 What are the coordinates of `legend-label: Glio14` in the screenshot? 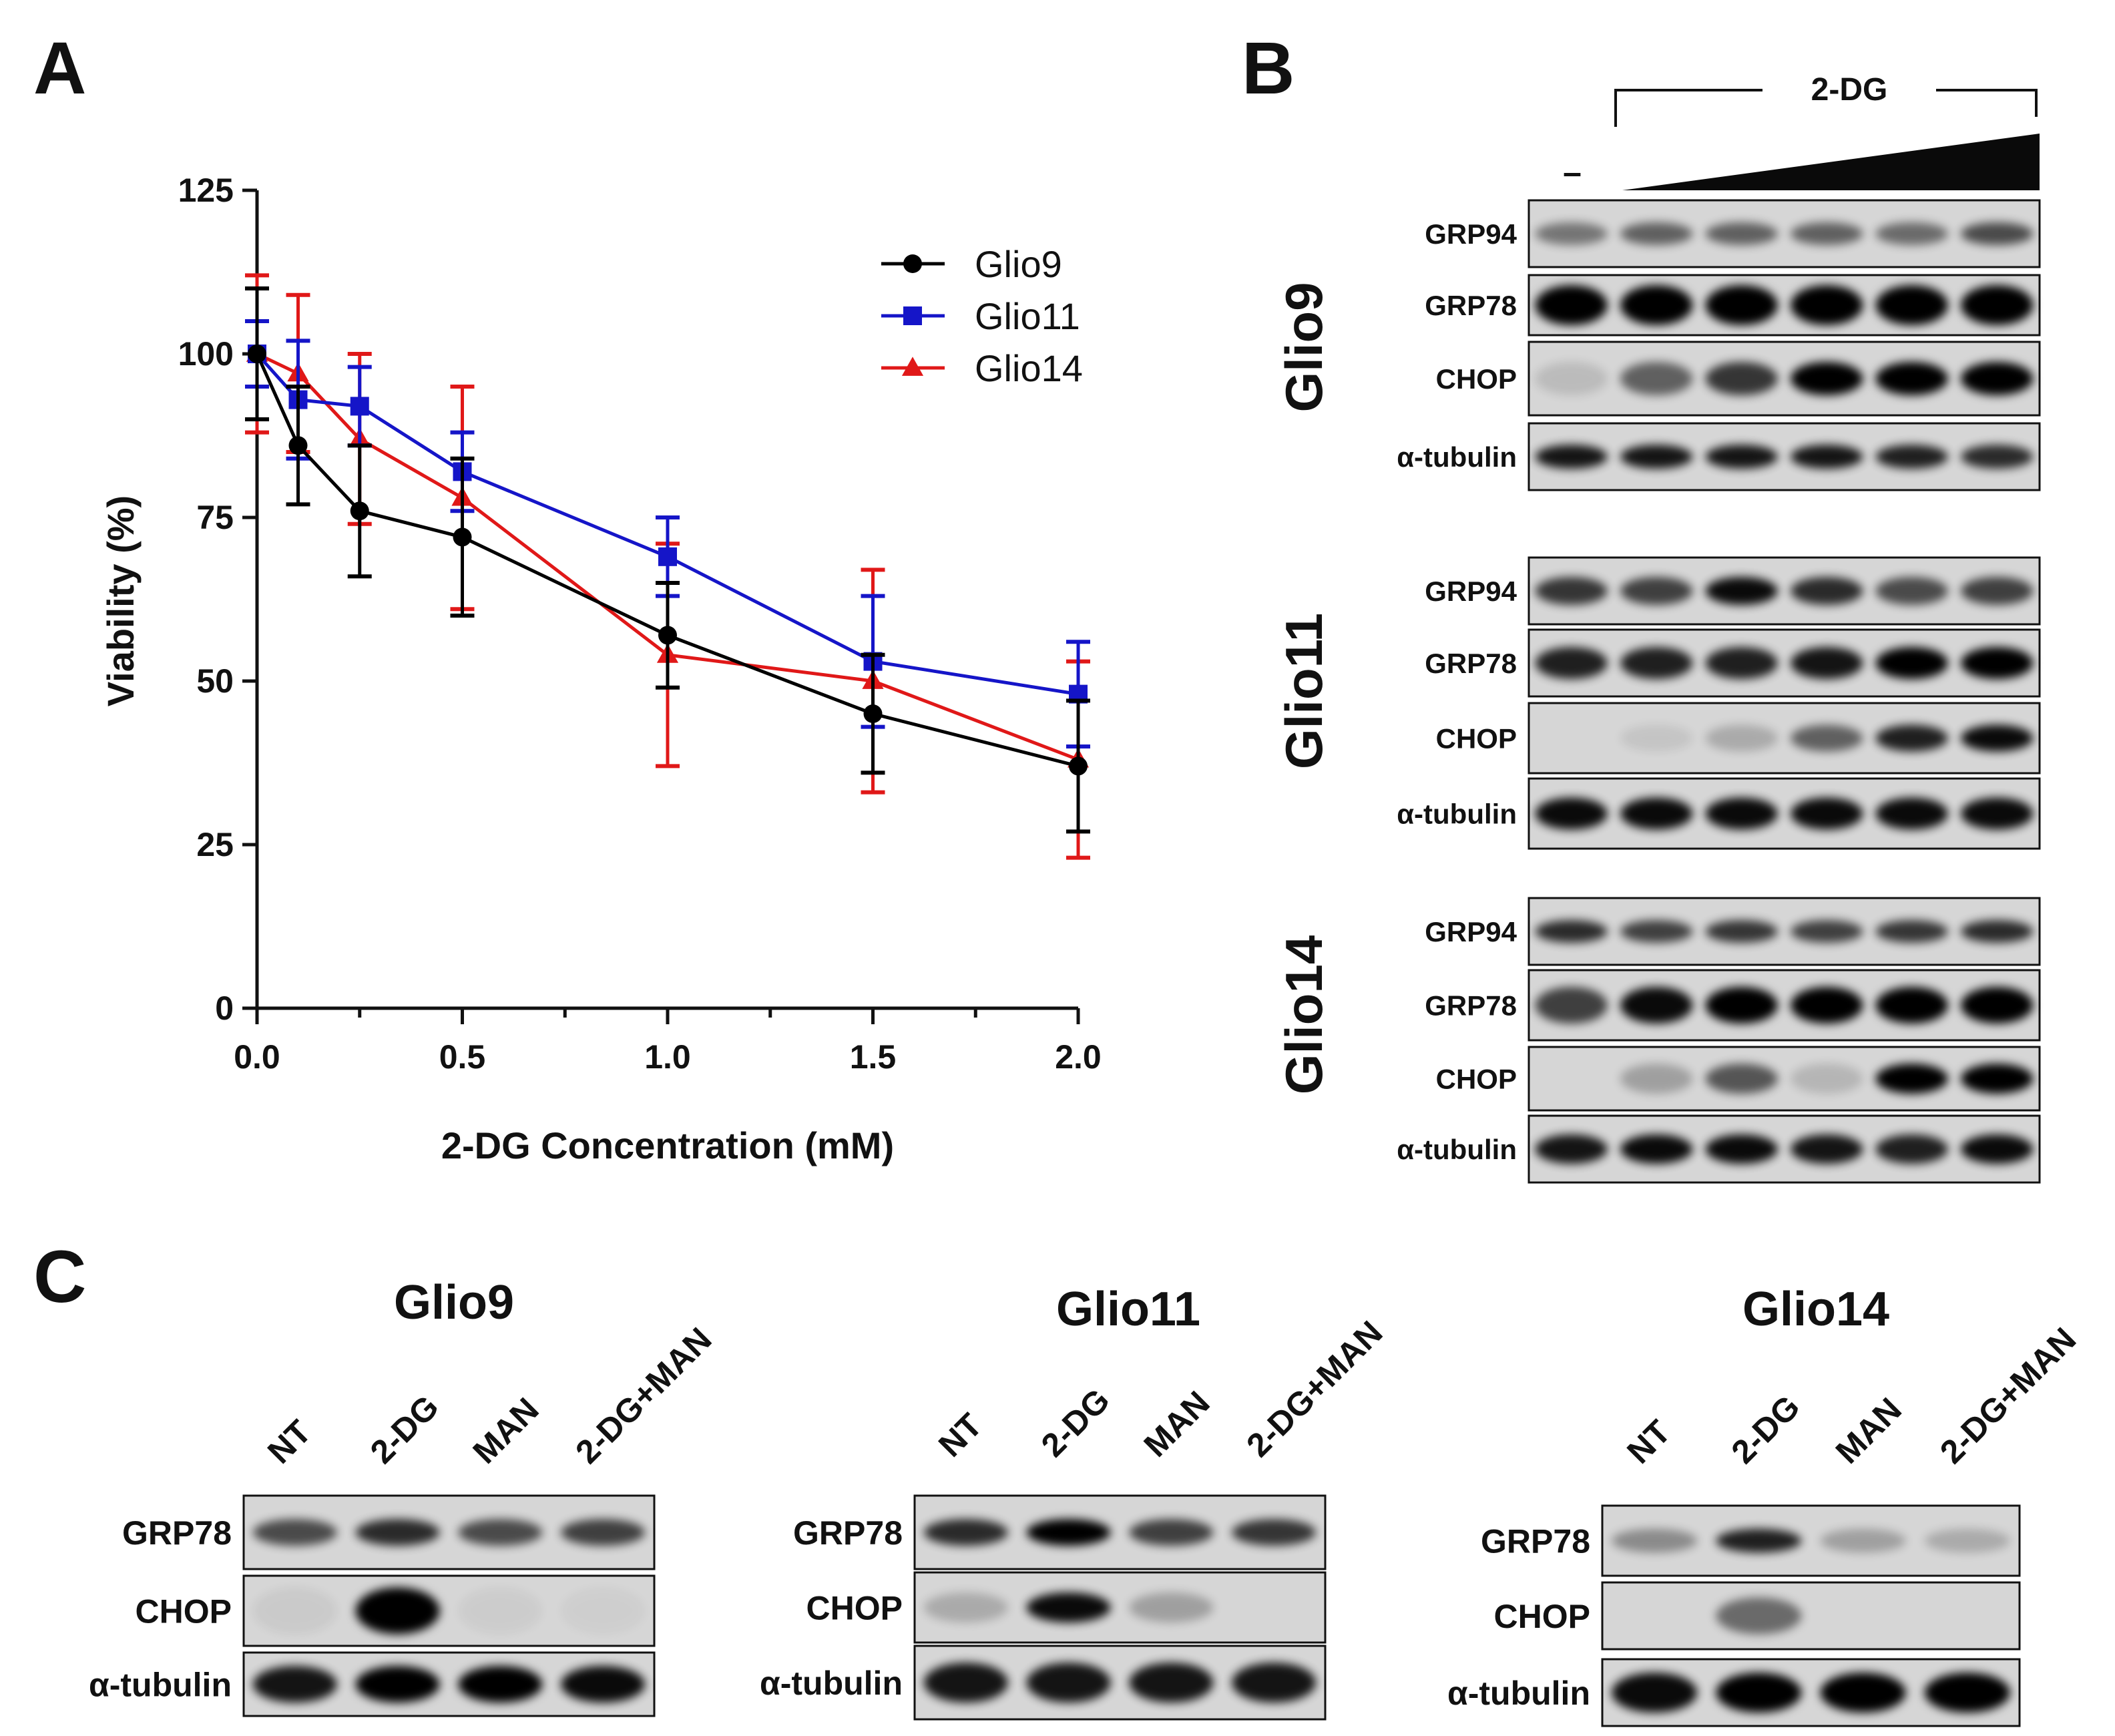 It's located at (1029, 368).